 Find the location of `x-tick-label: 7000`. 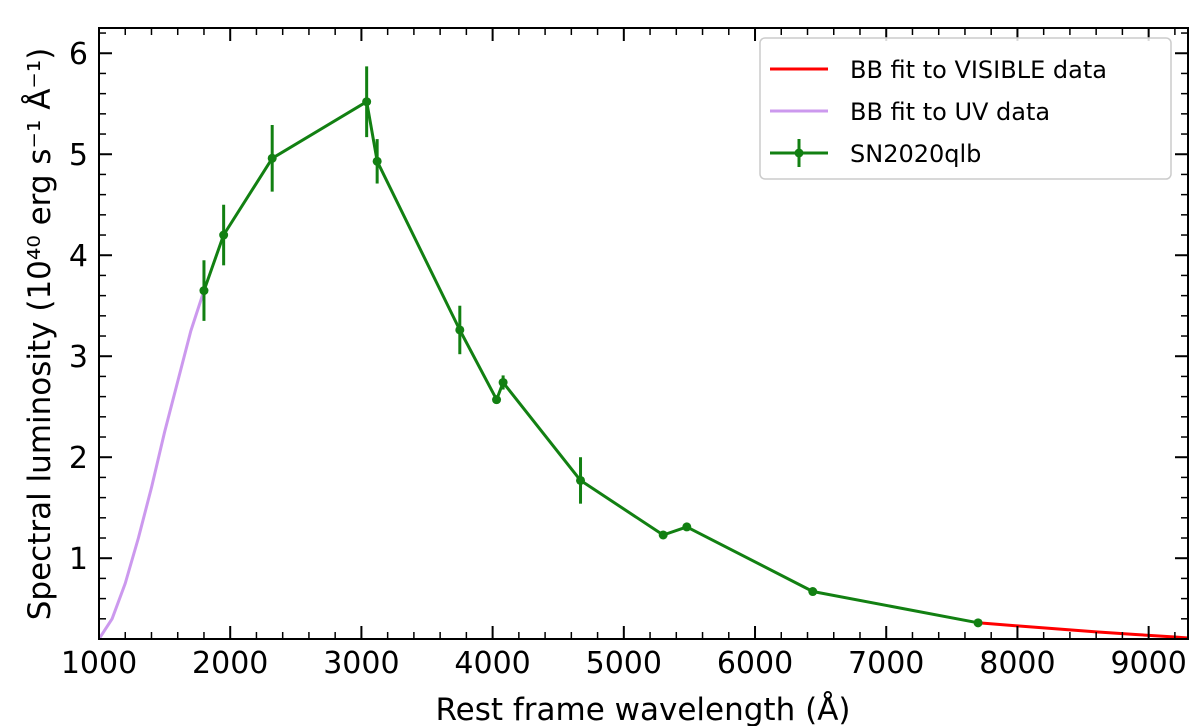

x-tick-label: 7000 is located at coordinates (886, 663).